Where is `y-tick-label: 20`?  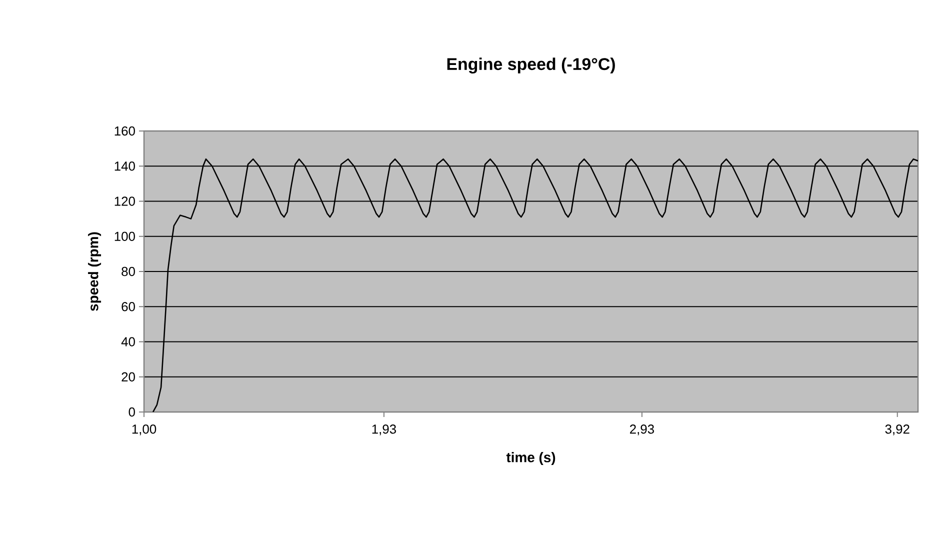 y-tick-label: 20 is located at coordinates (128, 377).